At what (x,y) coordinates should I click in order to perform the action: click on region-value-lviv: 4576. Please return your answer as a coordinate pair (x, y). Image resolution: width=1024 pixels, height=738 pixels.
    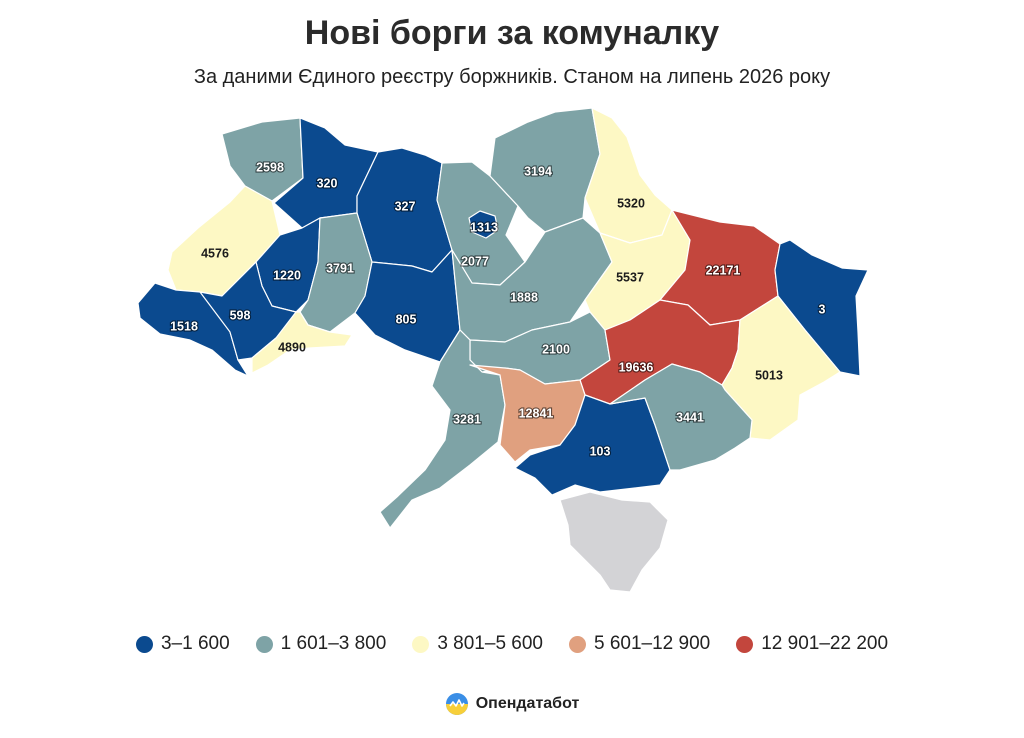
    Looking at the image, I should click on (215, 253).